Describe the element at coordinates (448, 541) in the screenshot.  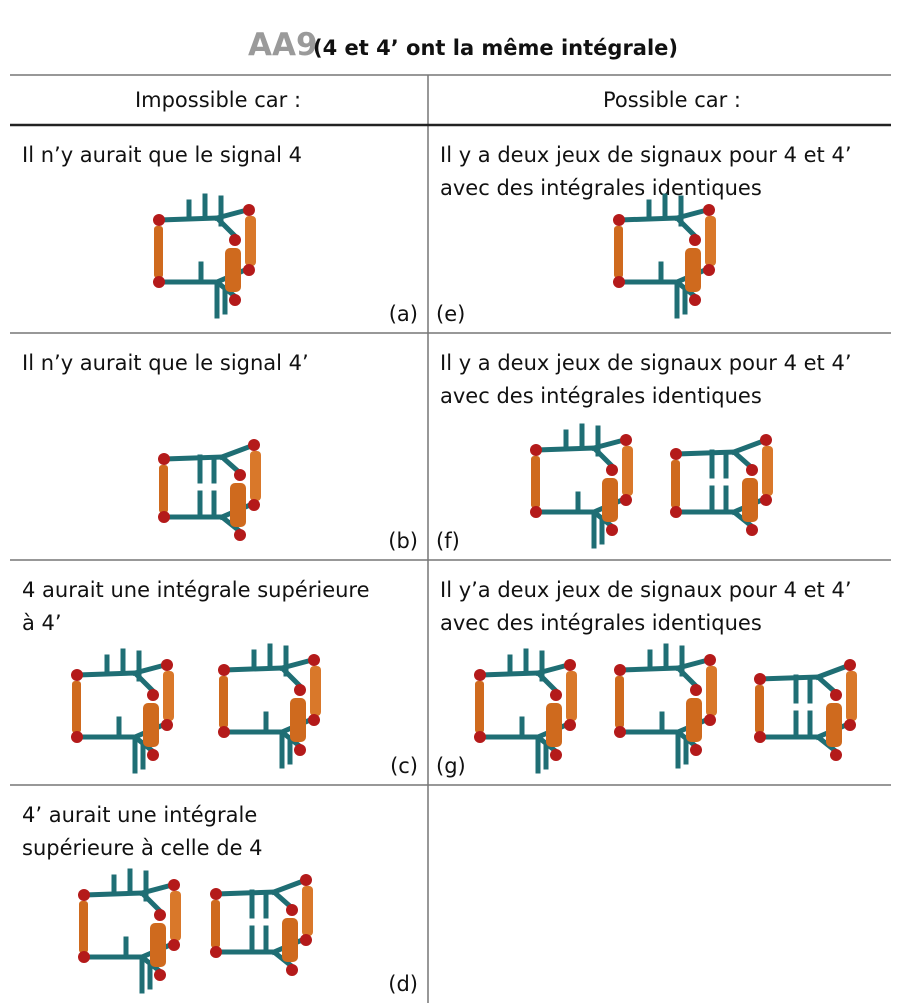
I see `cell-label: (f)` at that location.